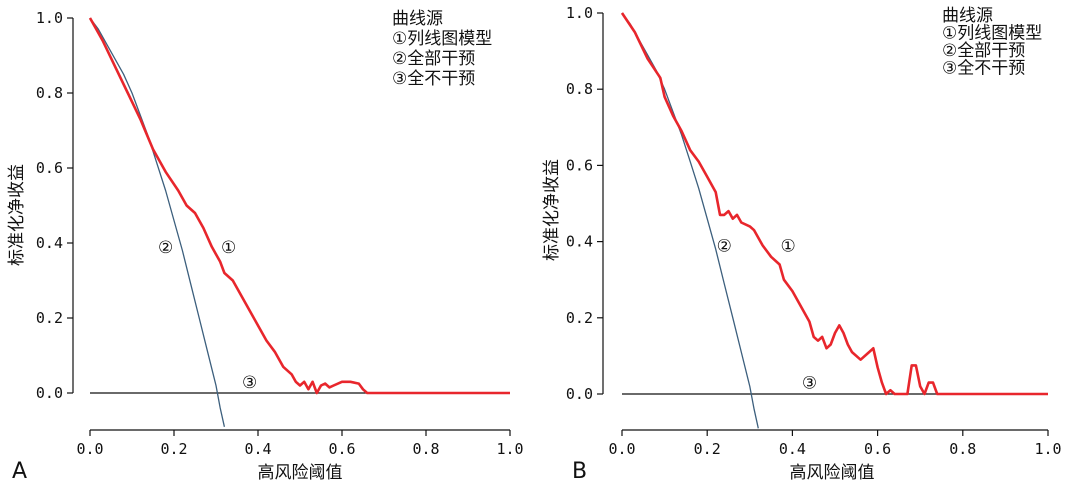  I want to click on panel-a-x-tick-label: 0.2, so click(173, 449).